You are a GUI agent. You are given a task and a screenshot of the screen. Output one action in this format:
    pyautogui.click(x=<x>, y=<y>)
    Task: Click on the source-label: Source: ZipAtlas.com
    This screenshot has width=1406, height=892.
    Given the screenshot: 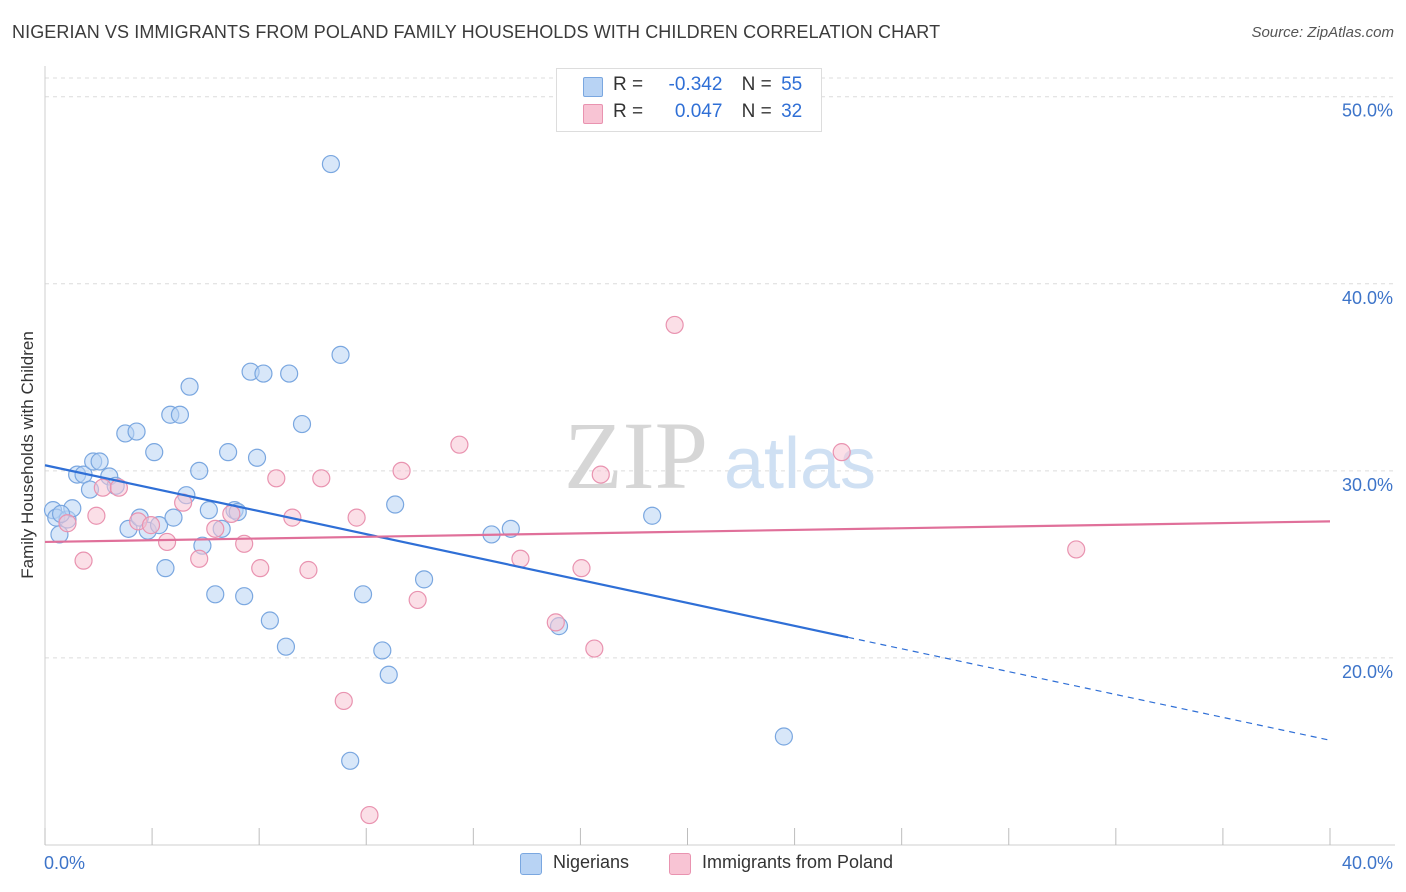 What is the action you would take?
    pyautogui.click(x=1322, y=32)
    